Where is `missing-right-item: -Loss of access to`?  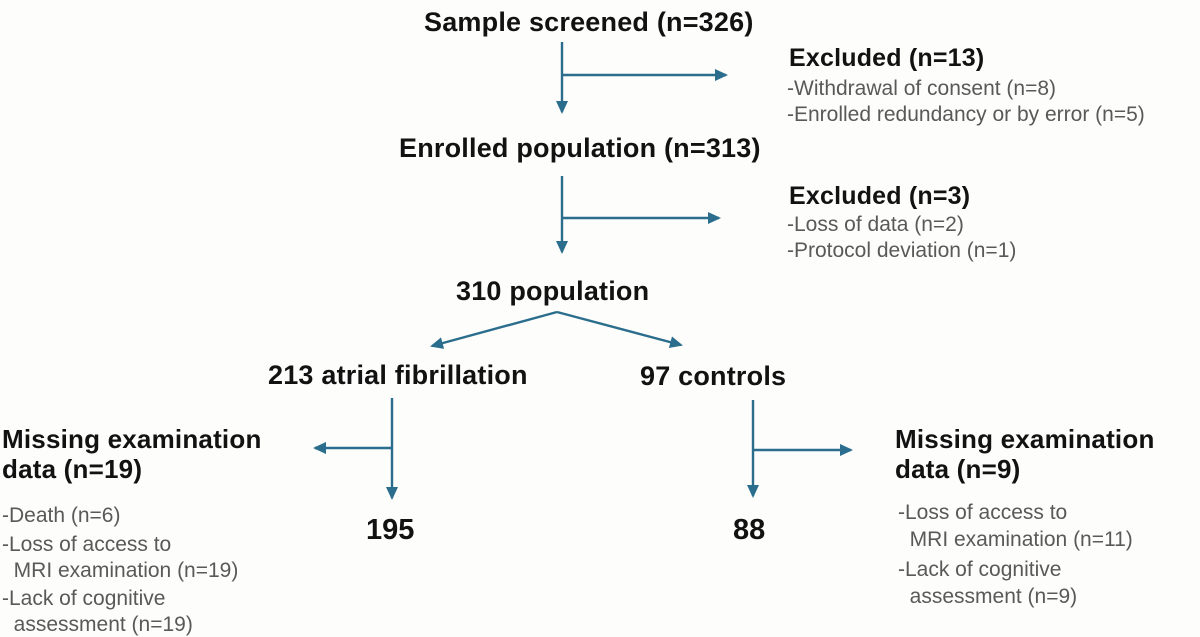
missing-right-item: -Loss of access to is located at coordinates (983, 512).